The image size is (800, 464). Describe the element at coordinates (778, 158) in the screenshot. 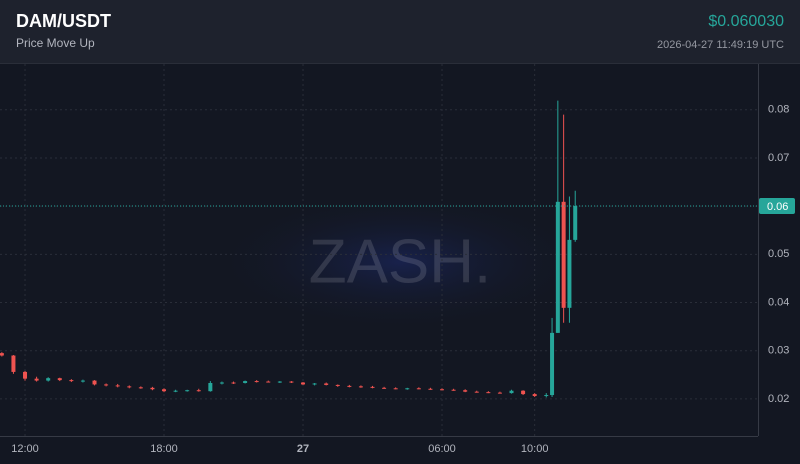

I see `y-tick-label: 0.07` at that location.